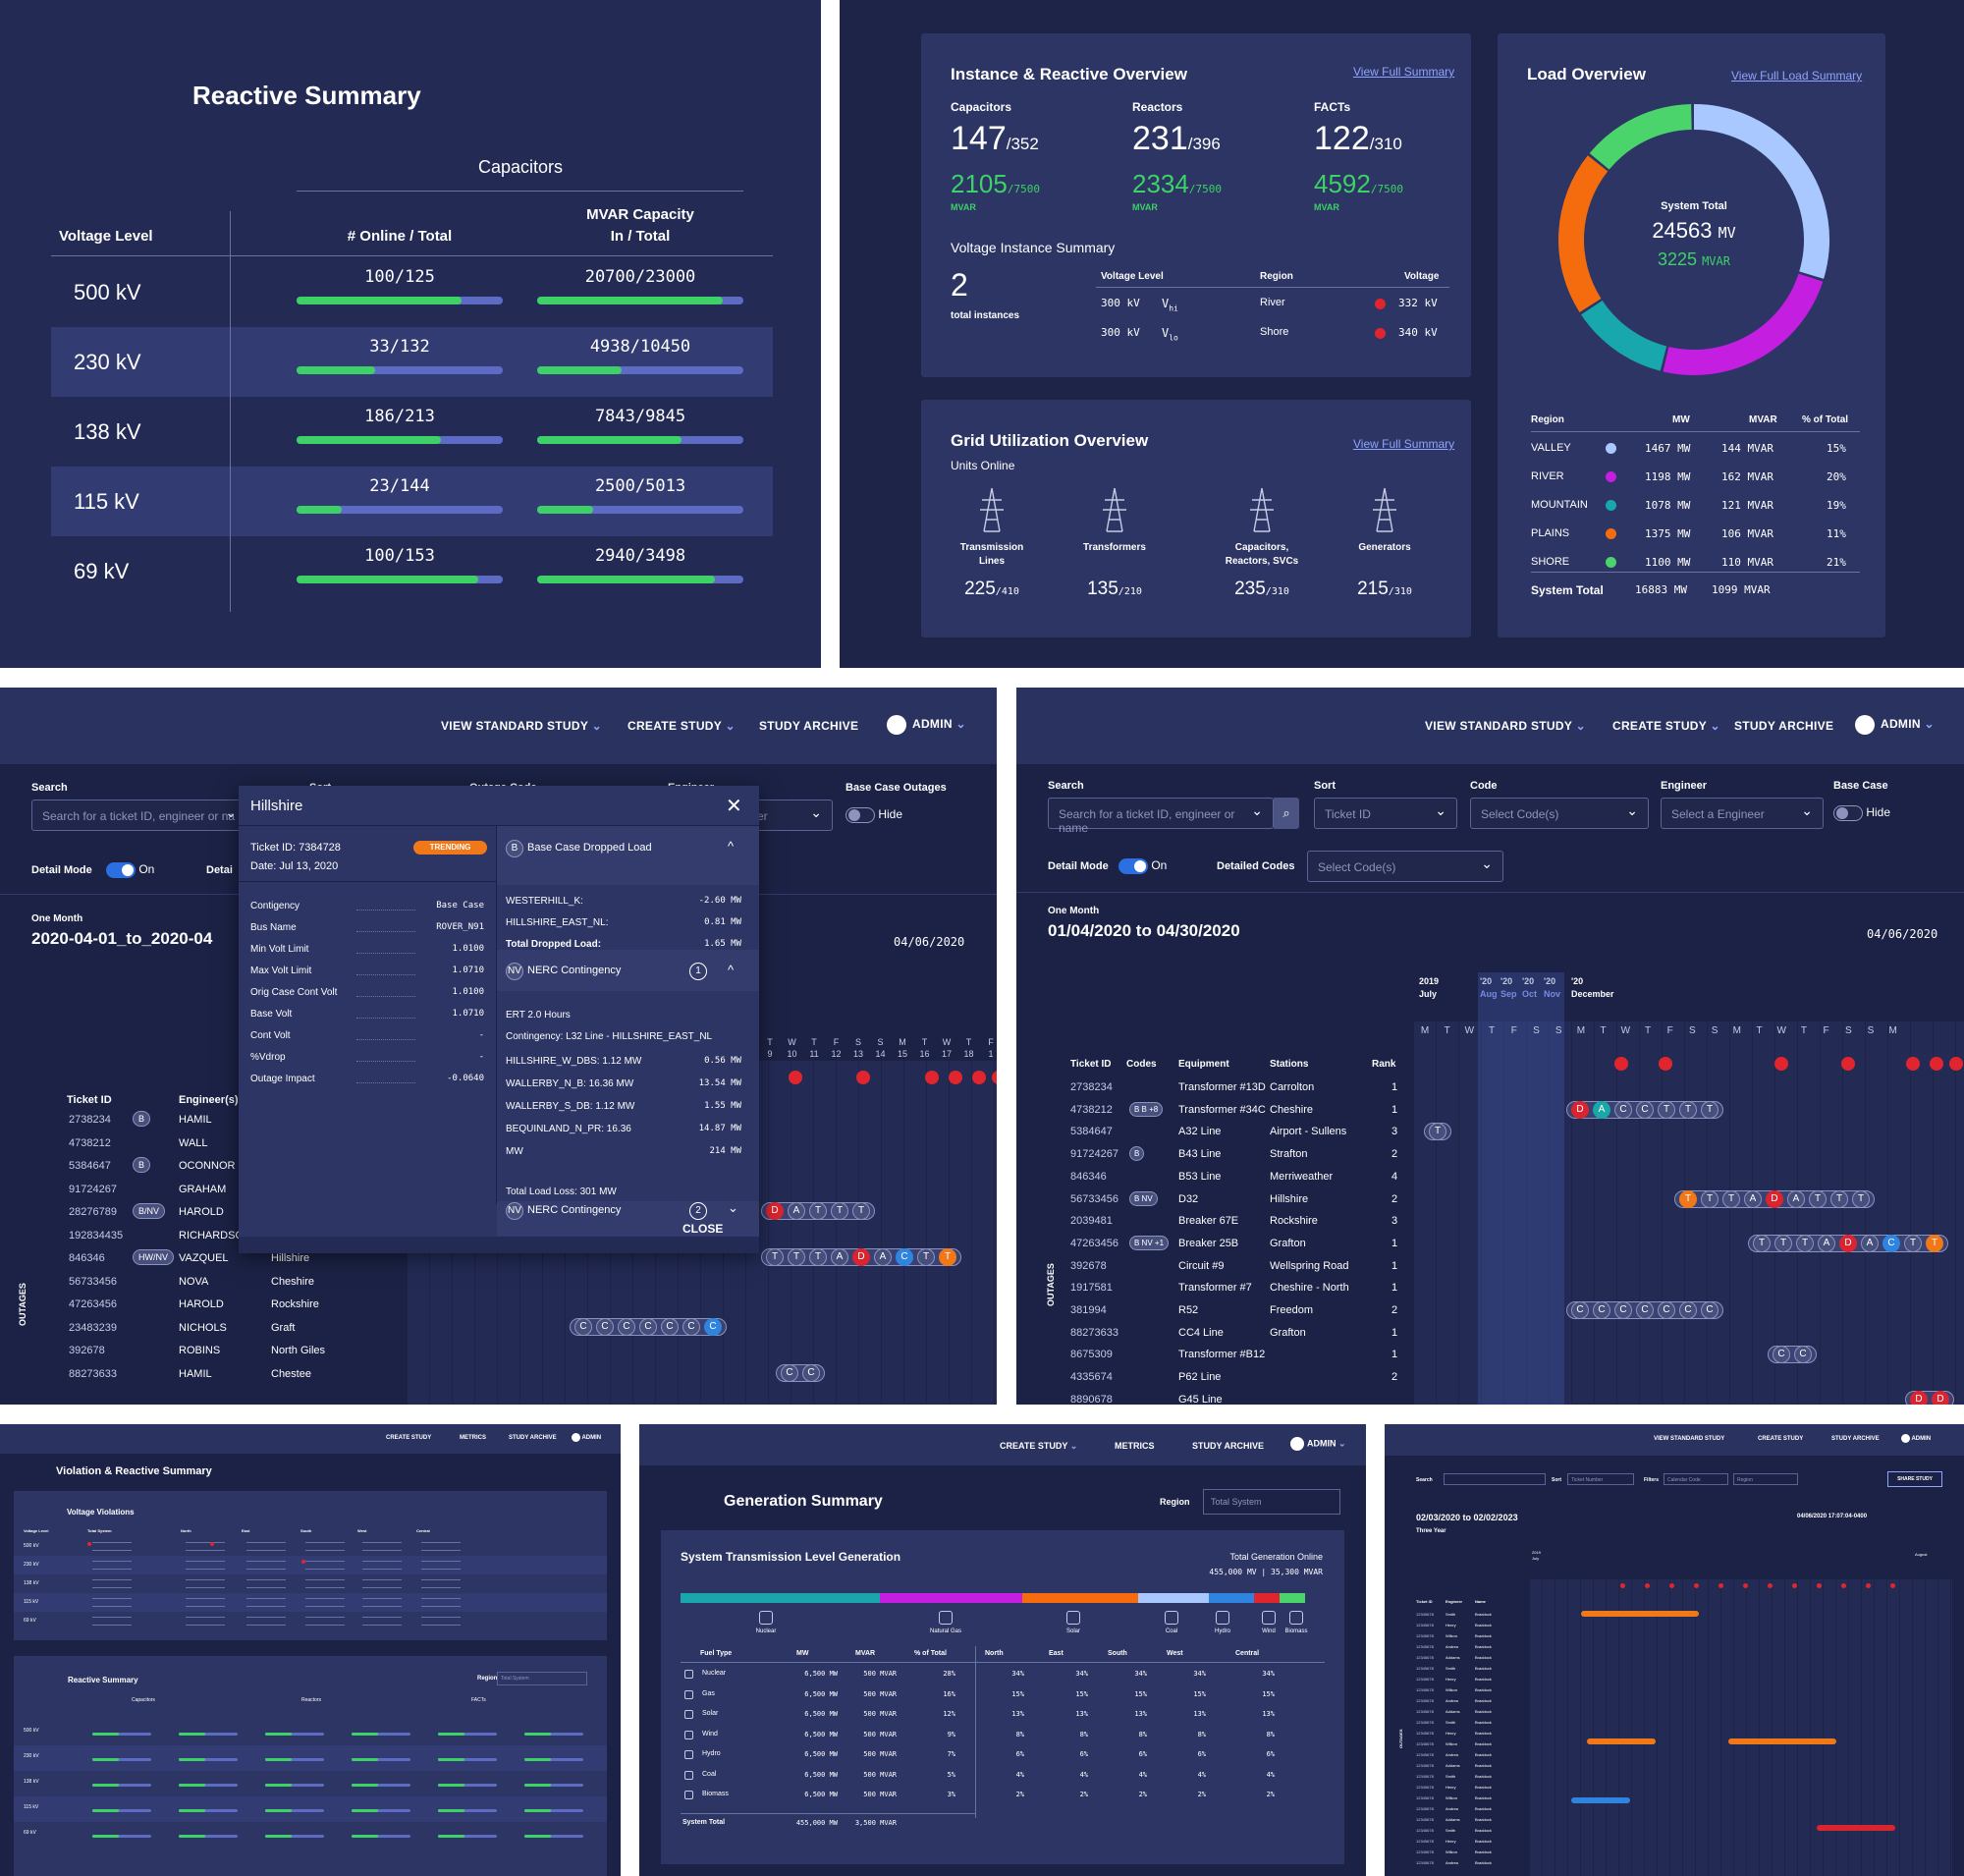 The width and height of the screenshot is (1964, 1876). Describe the element at coordinates (1142, 866) in the screenshot. I see `detail-mode-toggle: On` at that location.